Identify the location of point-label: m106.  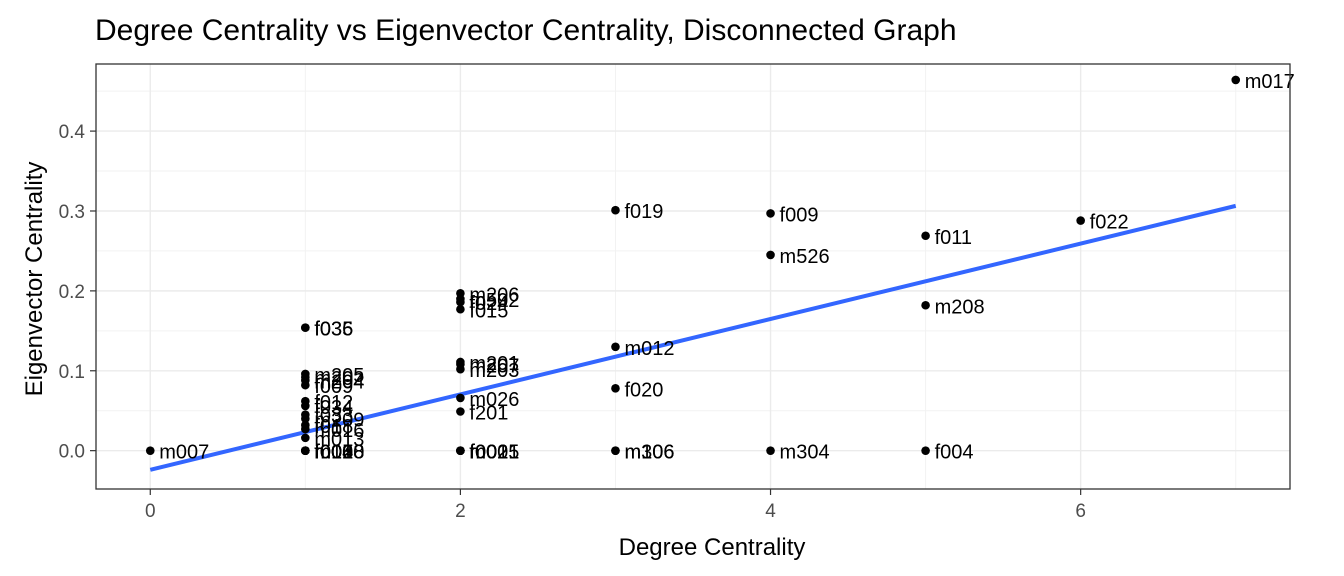
(649, 453).